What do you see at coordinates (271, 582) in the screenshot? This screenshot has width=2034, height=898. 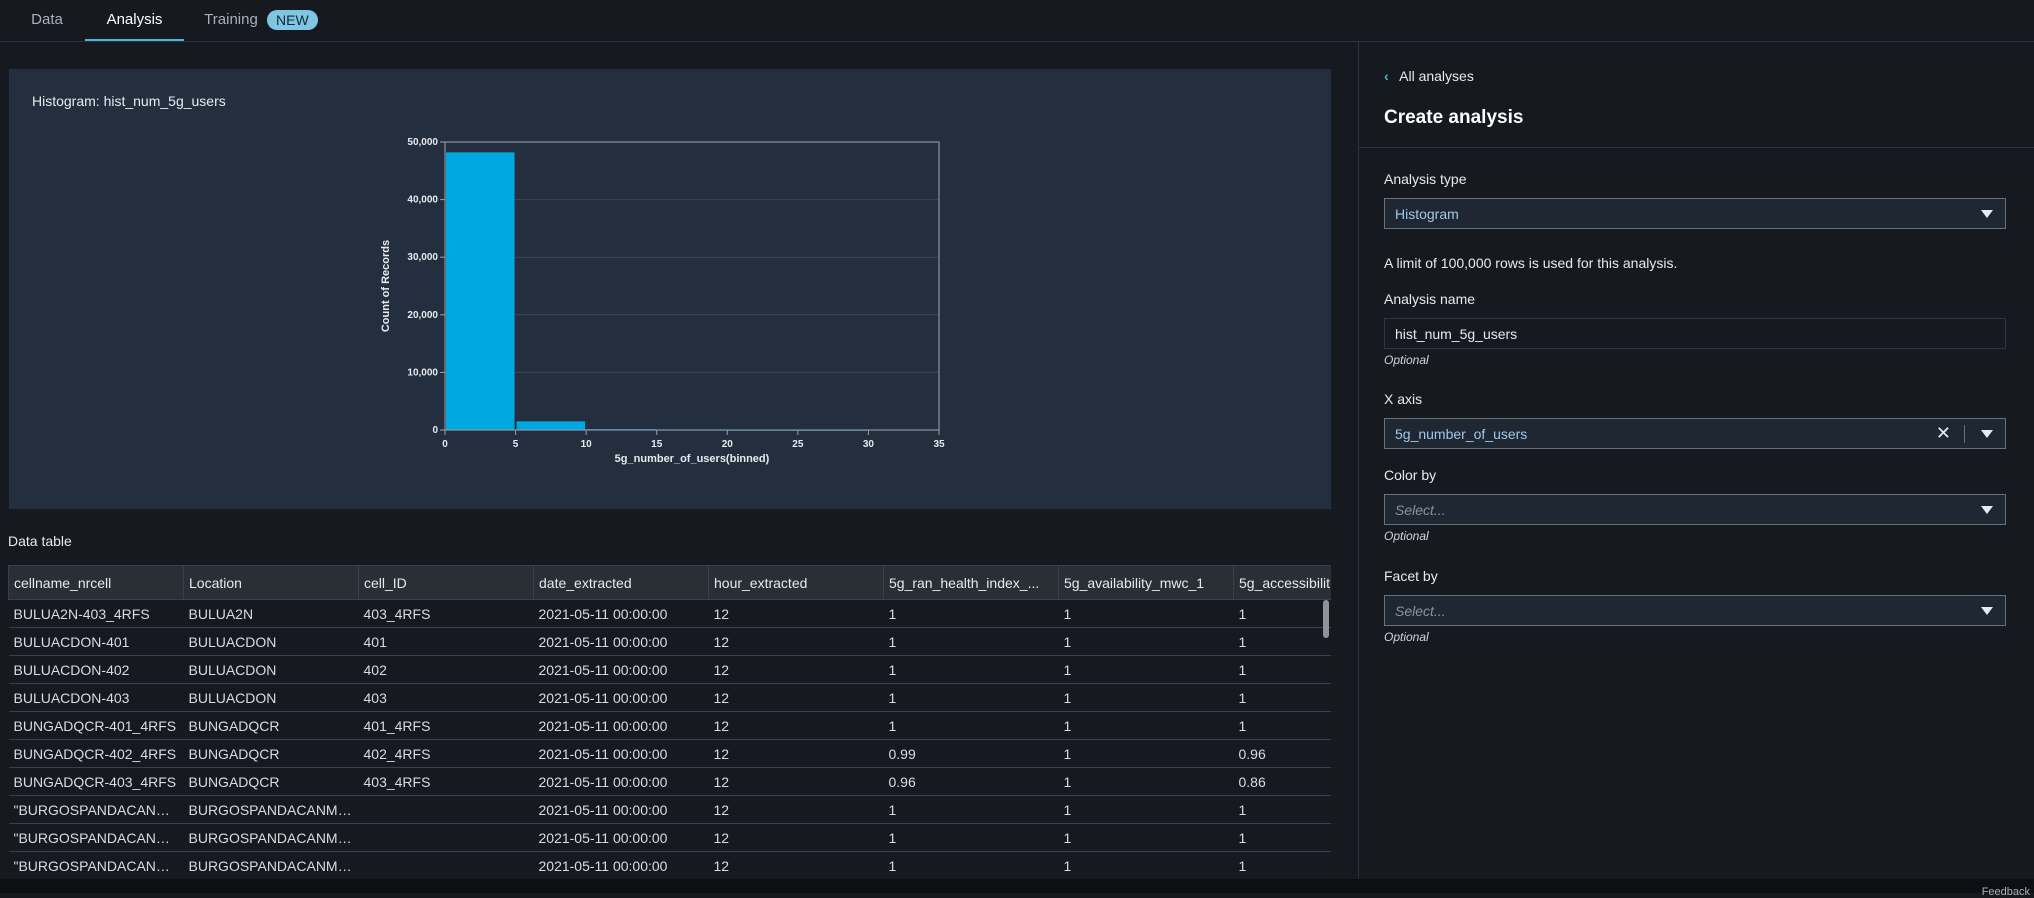 I see `column-header: Location` at bounding box center [271, 582].